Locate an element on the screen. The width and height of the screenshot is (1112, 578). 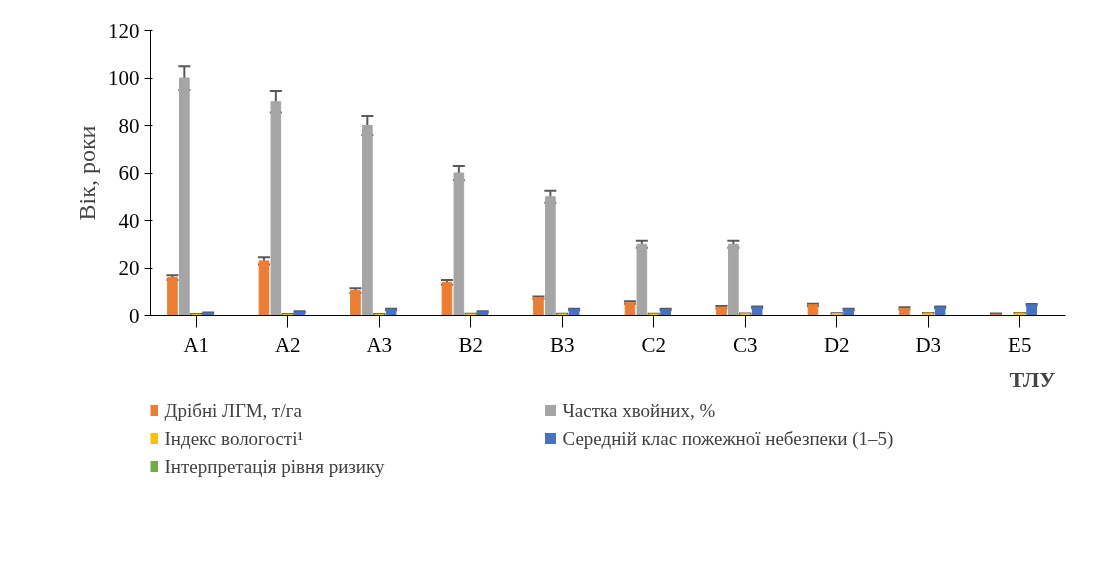
y-tick-label: 0 is located at coordinates (134, 315).